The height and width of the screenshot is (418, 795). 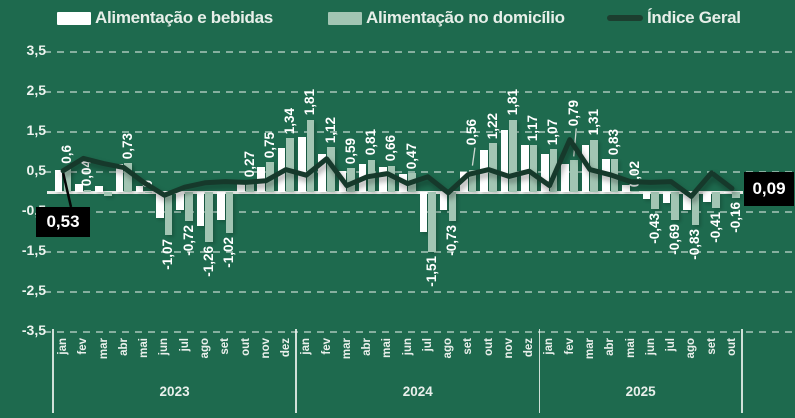 I want to click on y-axis-tick-label: 3,5, so click(x=36, y=50).